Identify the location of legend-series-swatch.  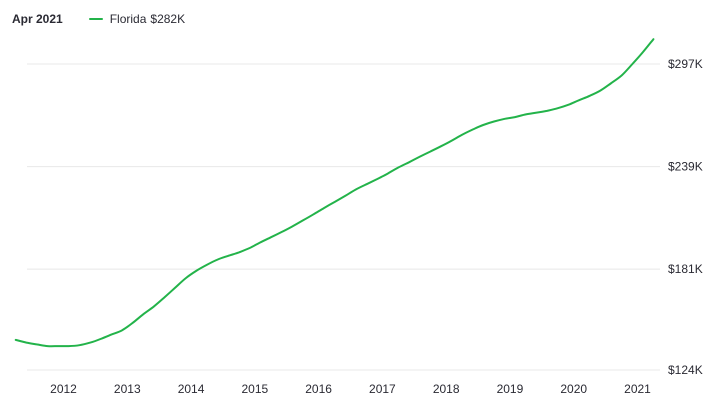
(95, 19).